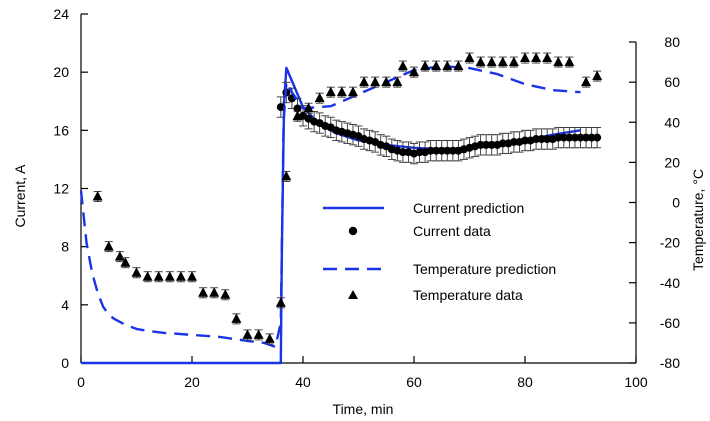 This screenshot has width=710, height=421. Describe the element at coordinates (65, 305) in the screenshot. I see `y-tick-label: 4` at that location.